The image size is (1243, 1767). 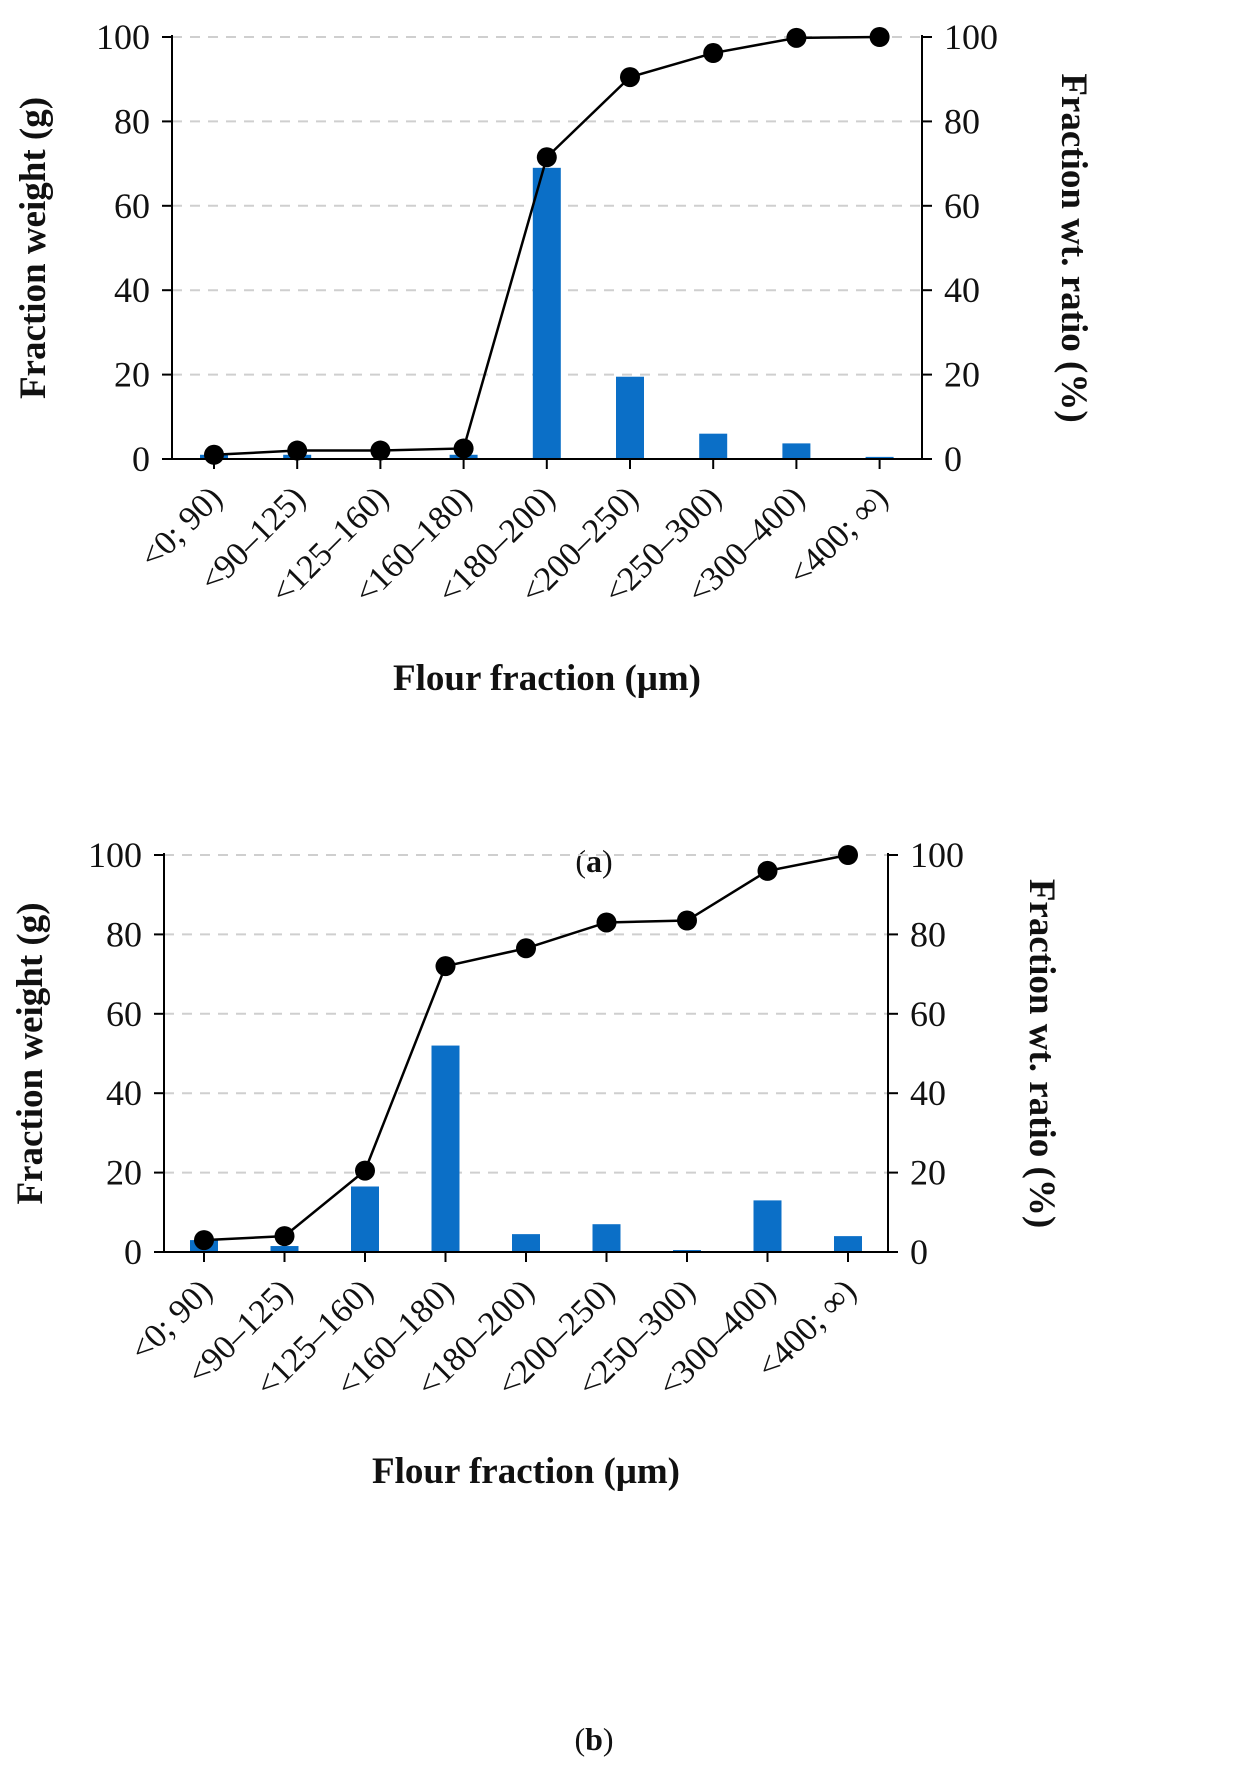 What do you see at coordinates (593, 861) in the screenshot?
I see `caption-a: (a)` at bounding box center [593, 861].